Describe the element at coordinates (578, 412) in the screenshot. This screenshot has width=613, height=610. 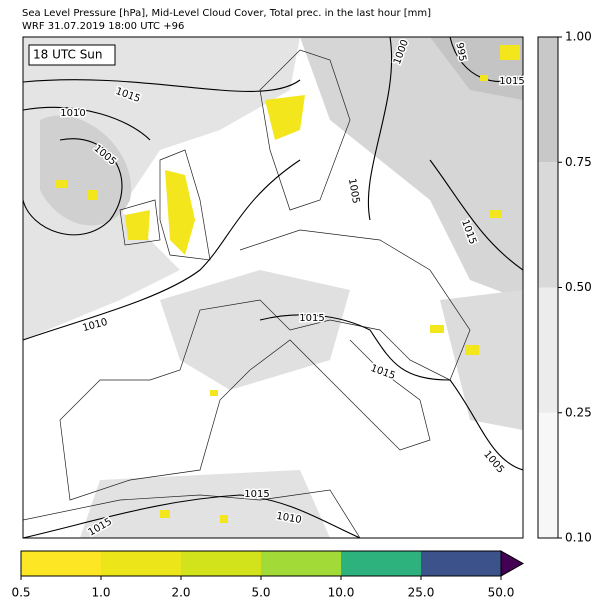
I see `cloud-tick-label: 0.25` at that location.